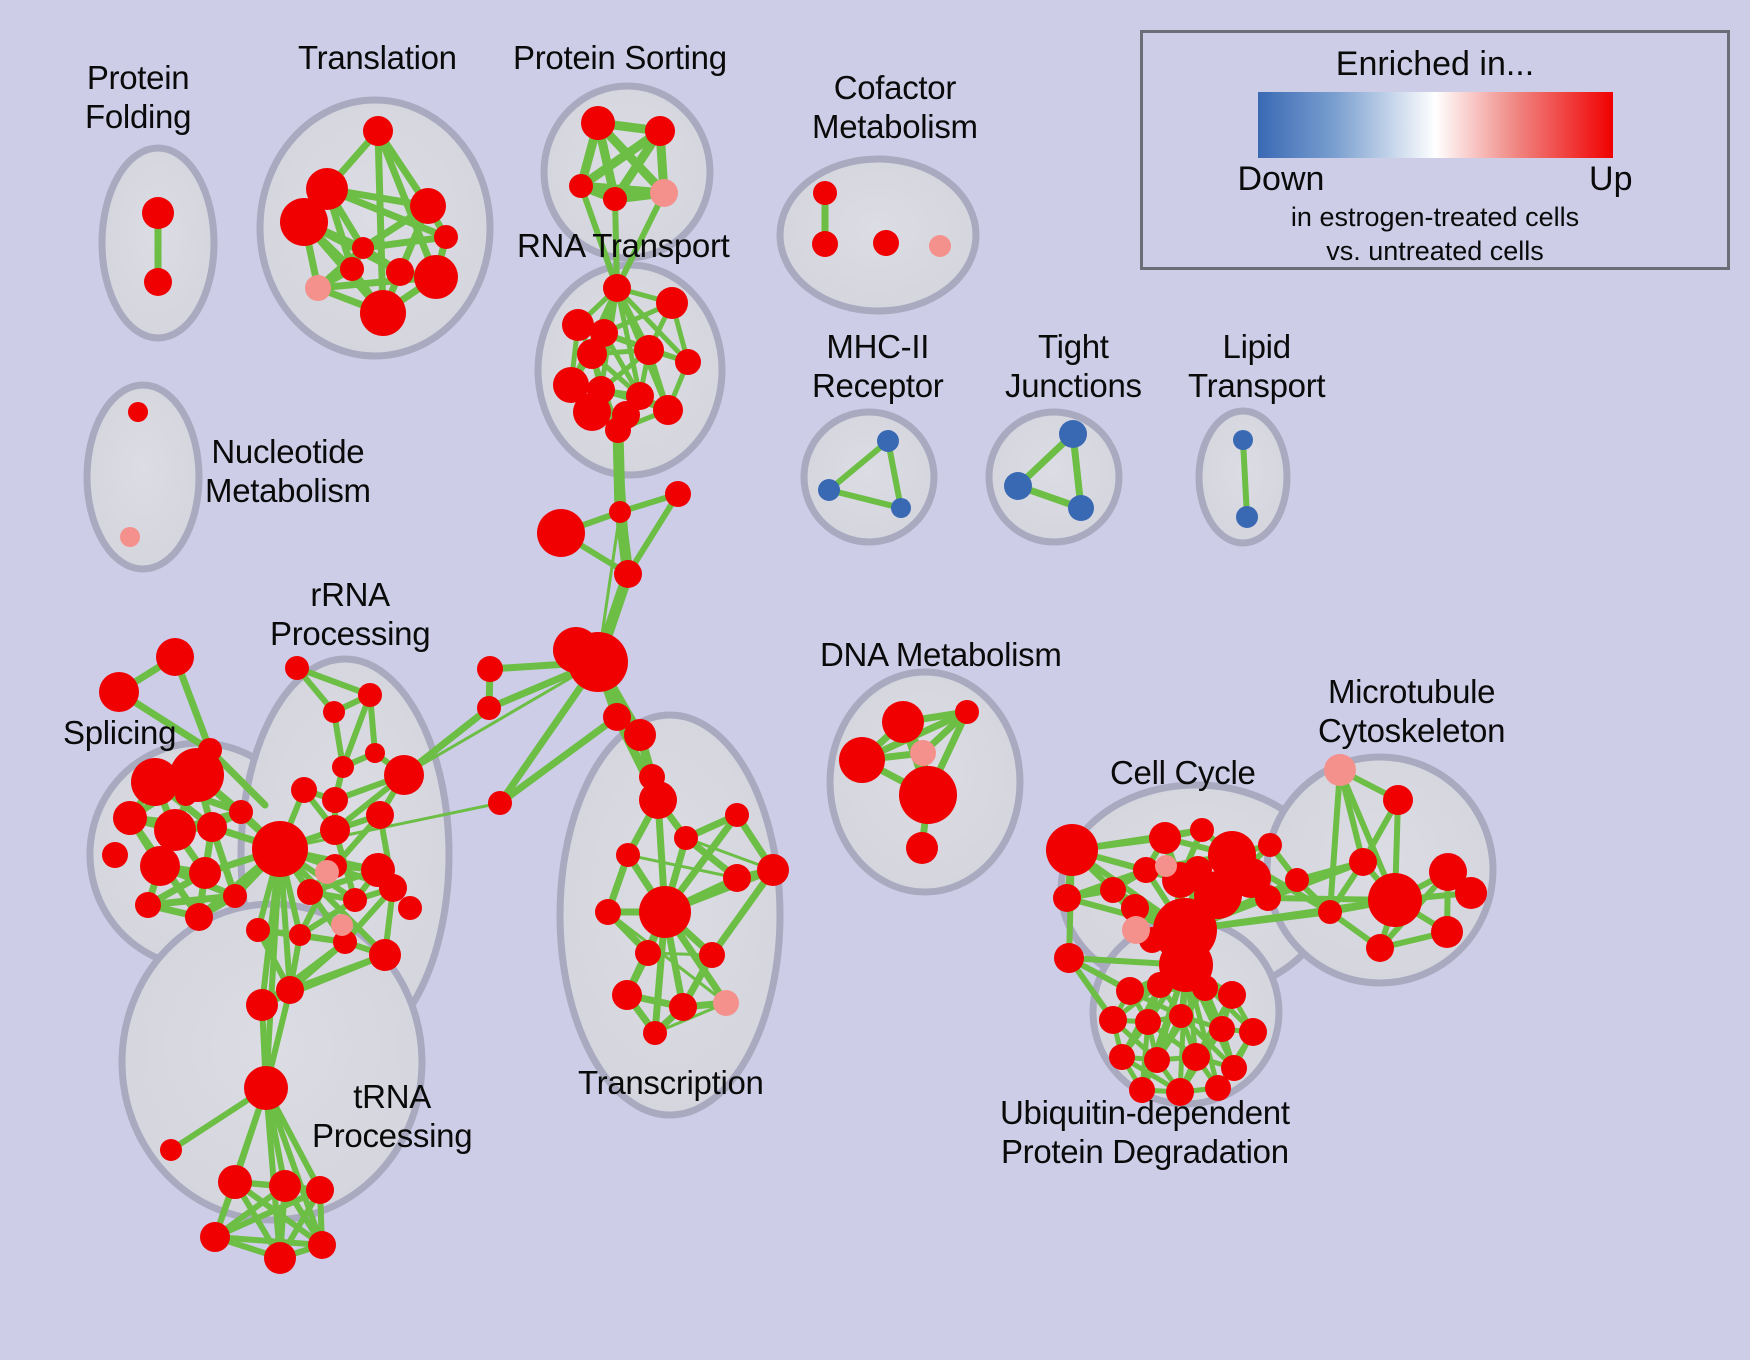 Image resolution: width=1750 pixels, height=1360 pixels. Describe the element at coordinates (878, 366) in the screenshot. I see `label-mhc-ii-receptor: MHC-II Receptor` at that location.